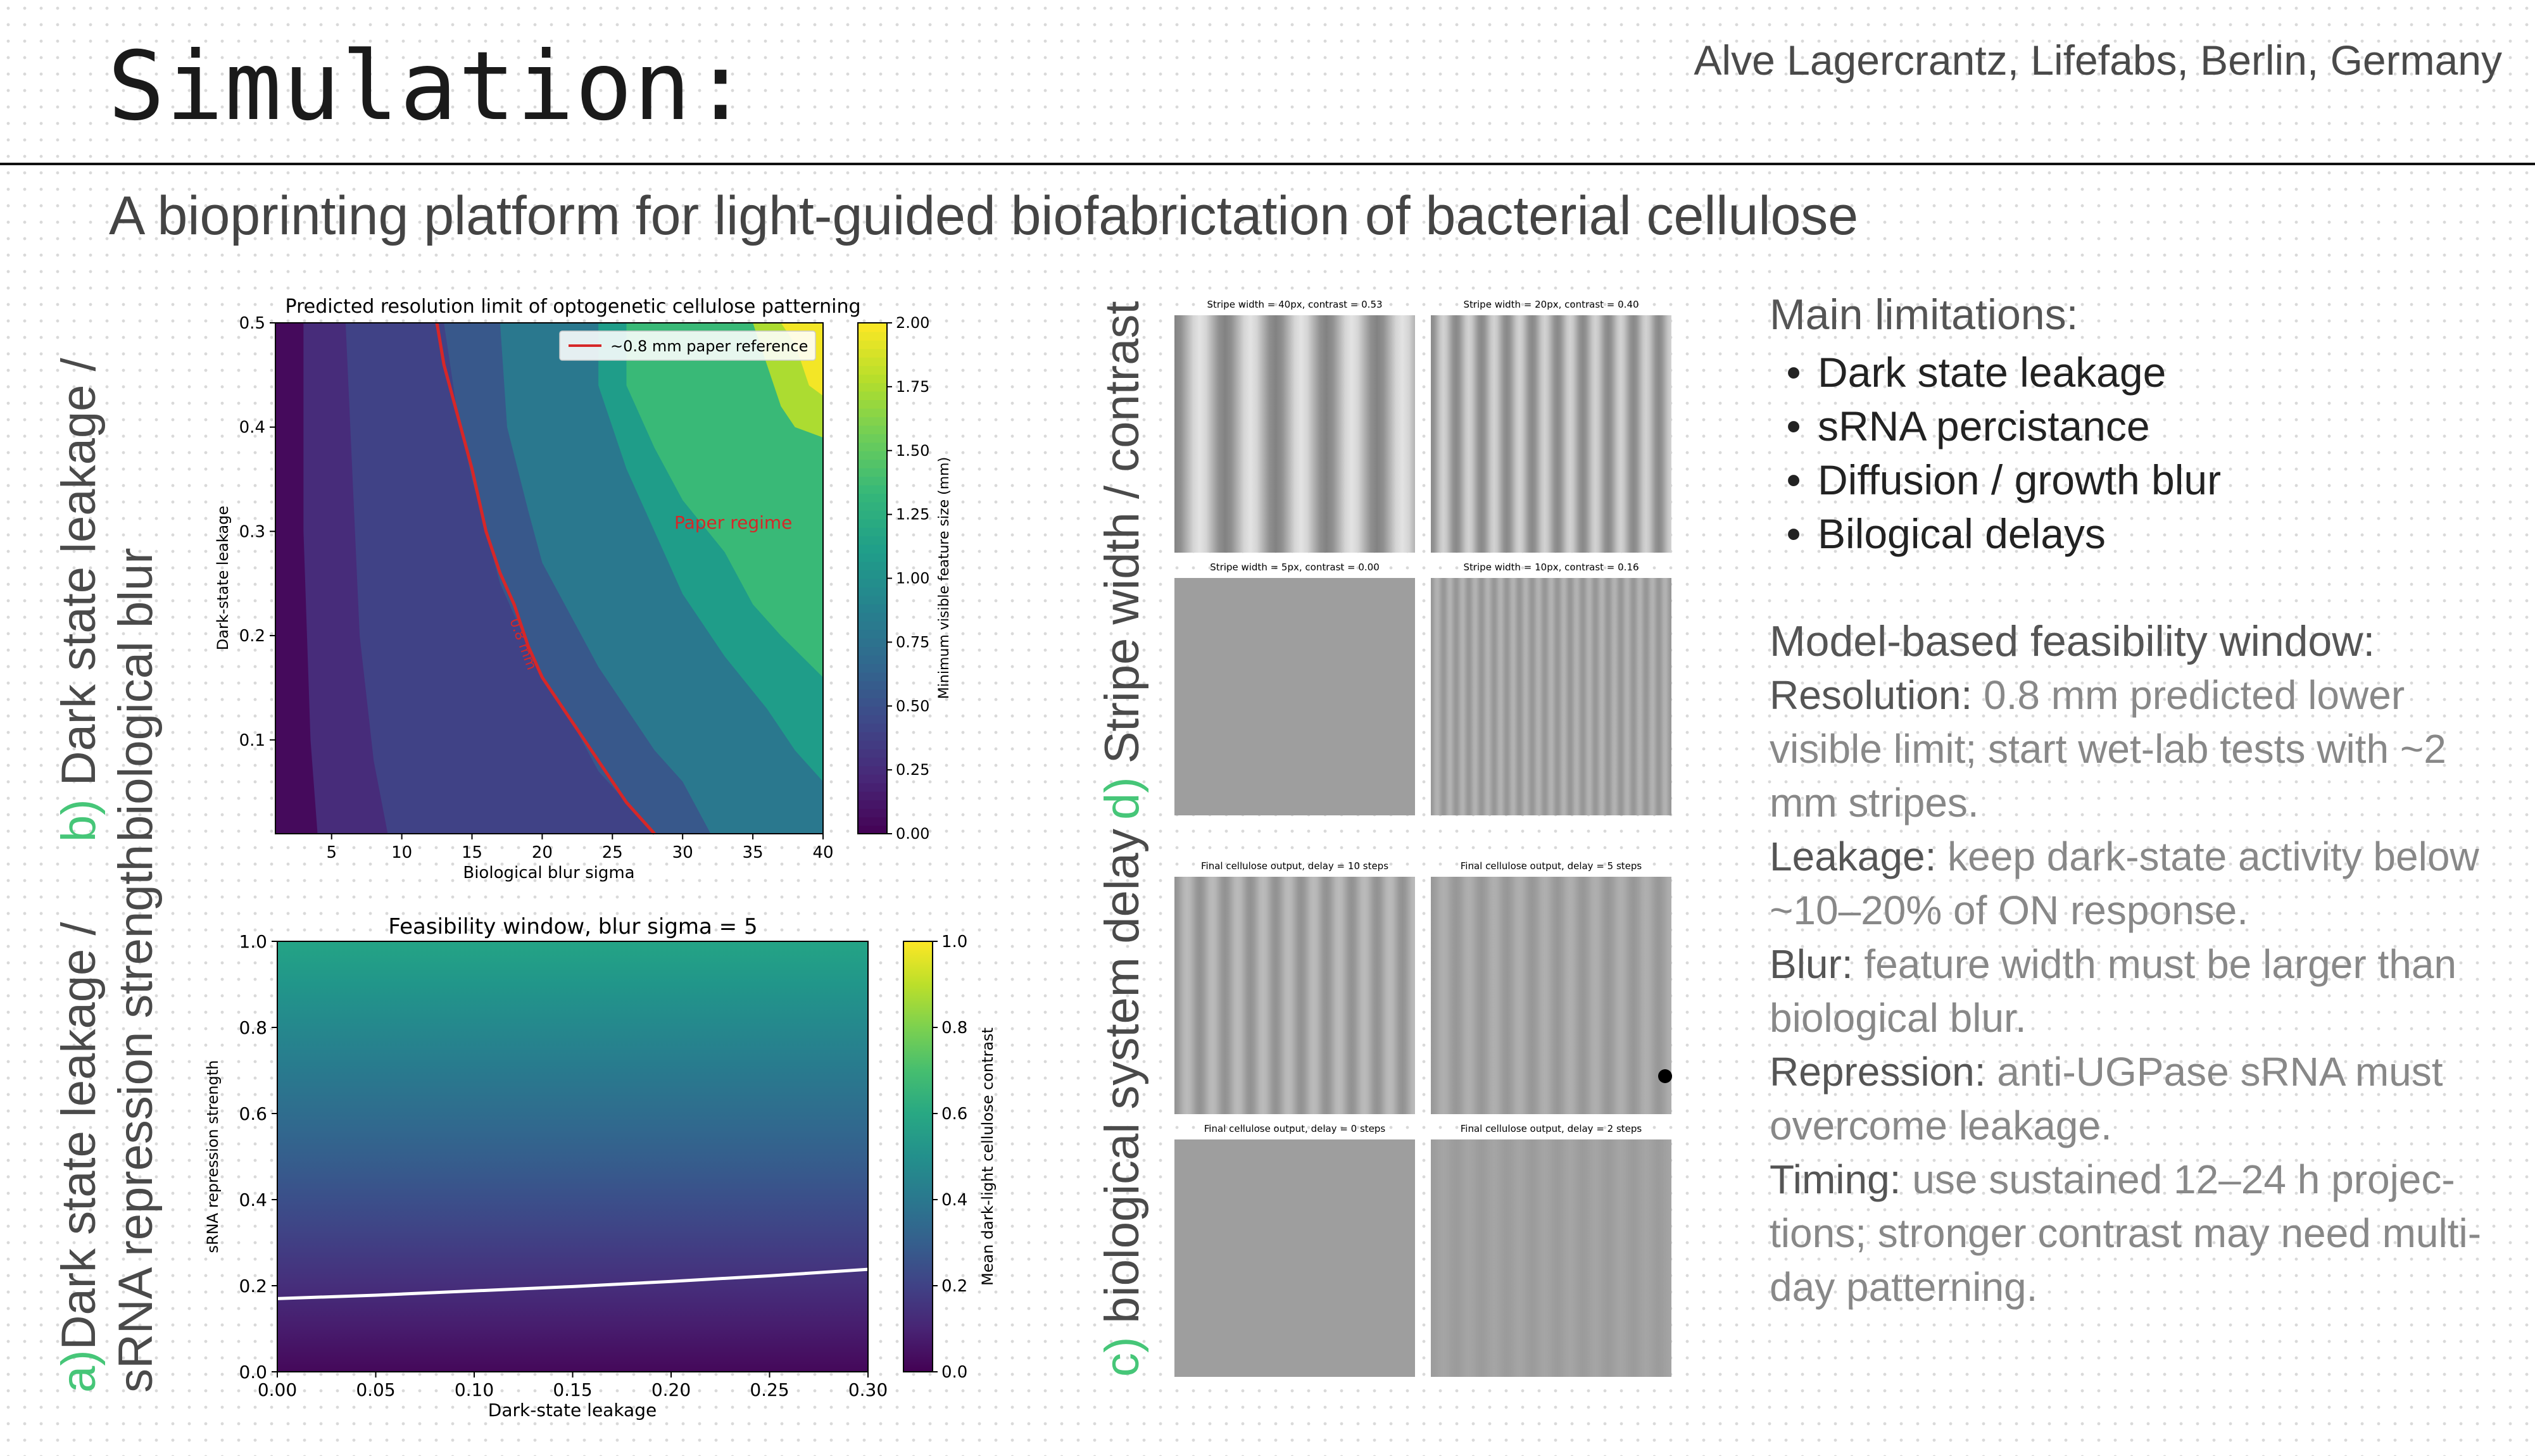 The height and width of the screenshot is (1456, 2535). What do you see at coordinates (912, 770) in the screenshot?
I see `colorbar-tick-label: 0.25` at bounding box center [912, 770].